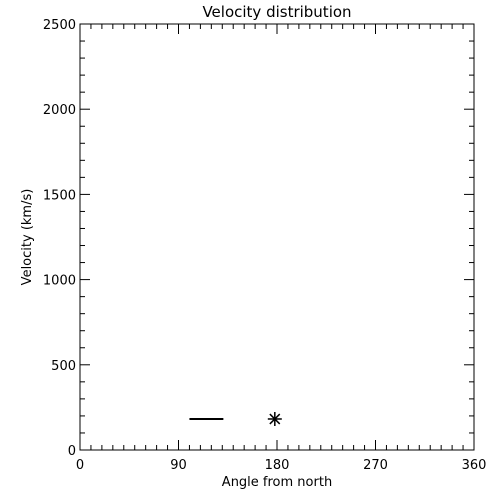 This screenshot has height=500, width=500. I want to click on asterisk-point, so click(274, 418).